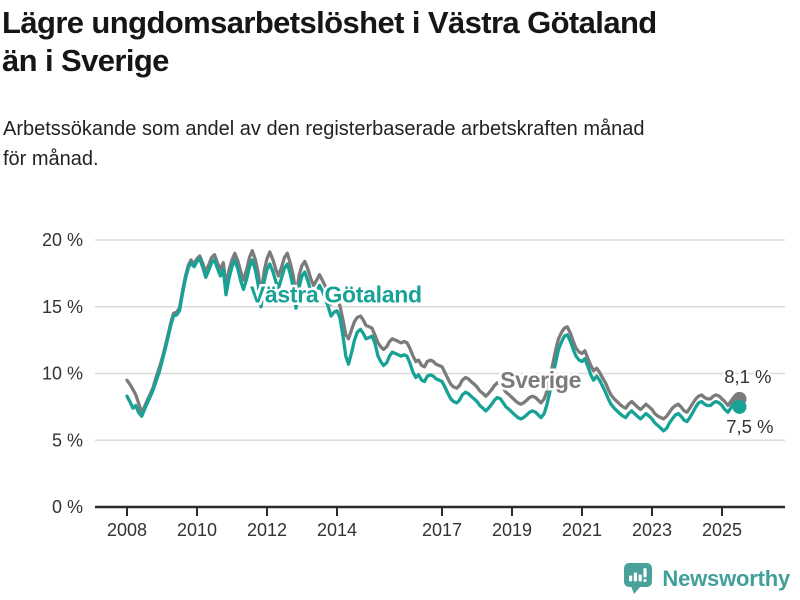  I want to click on newsworthy-logo-text: Newsworthy, so click(726, 578).